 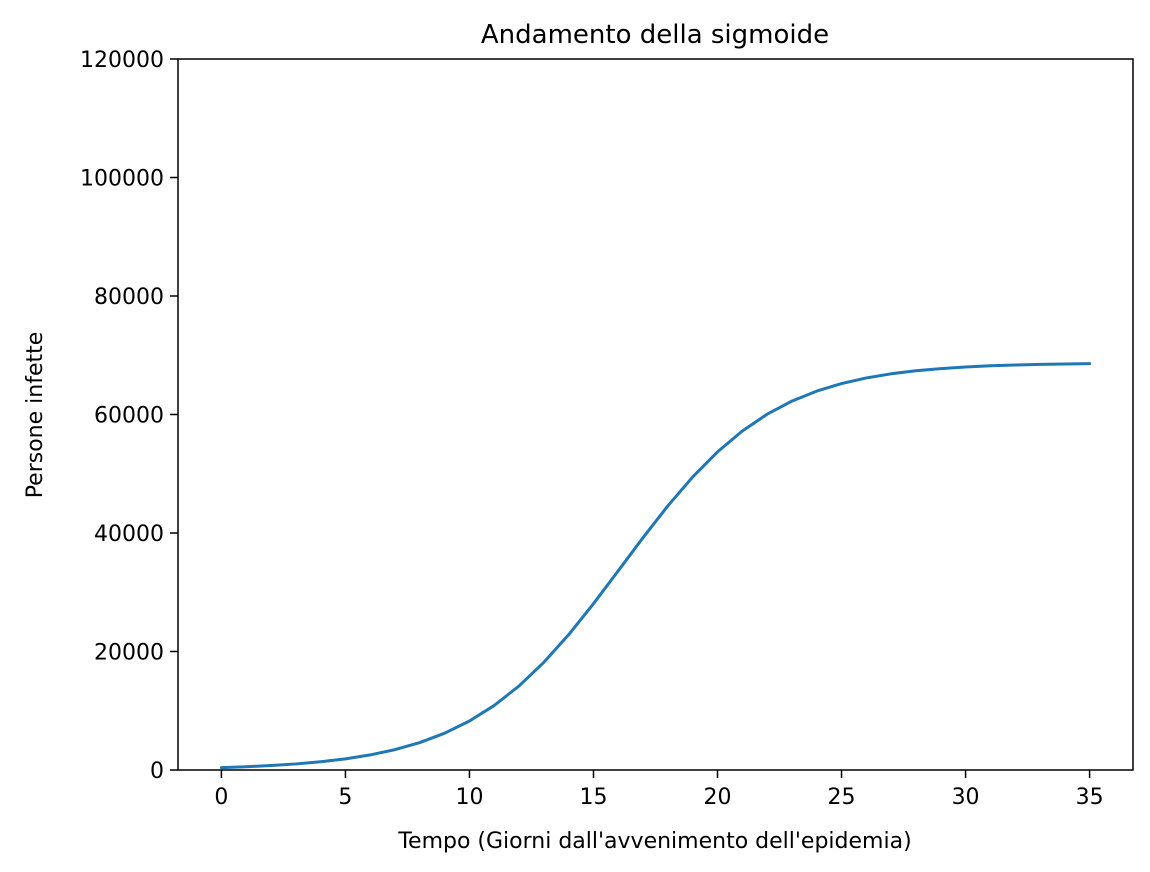 I want to click on x-tick-label: 20, so click(x=718, y=797).